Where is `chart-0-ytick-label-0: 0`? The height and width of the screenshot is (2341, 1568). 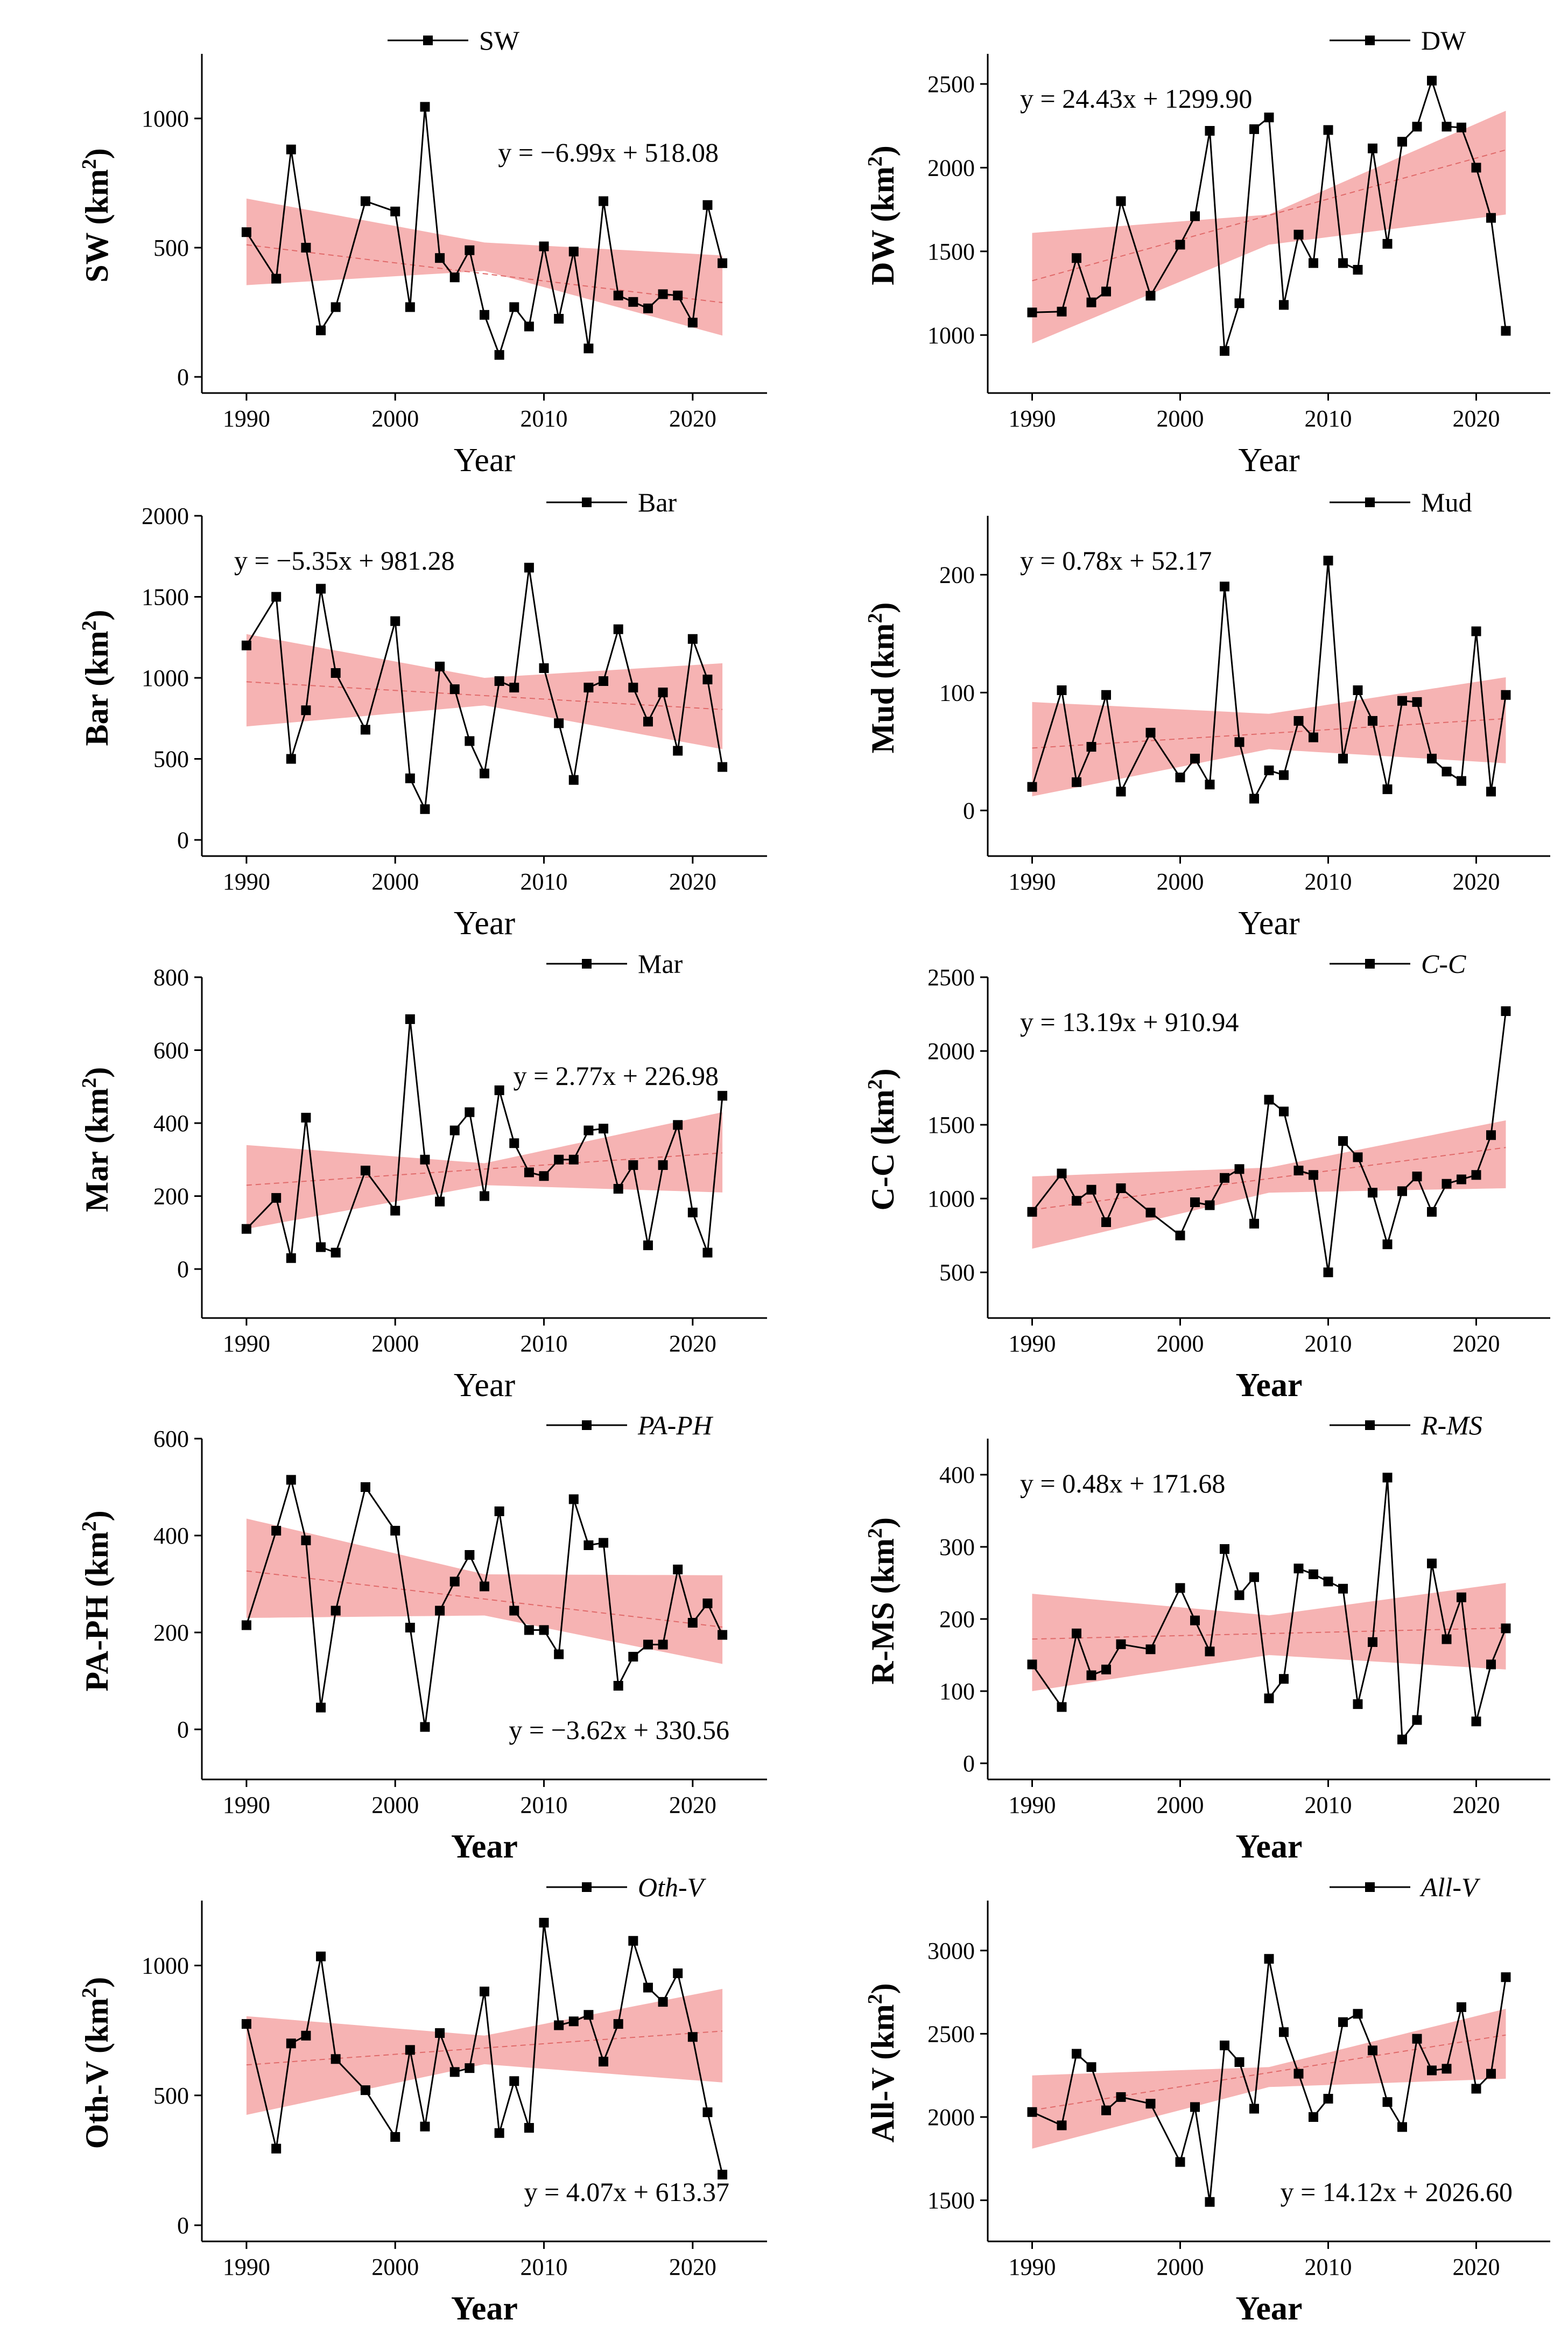
chart-0-ytick-label-0: 0 is located at coordinates (183, 377).